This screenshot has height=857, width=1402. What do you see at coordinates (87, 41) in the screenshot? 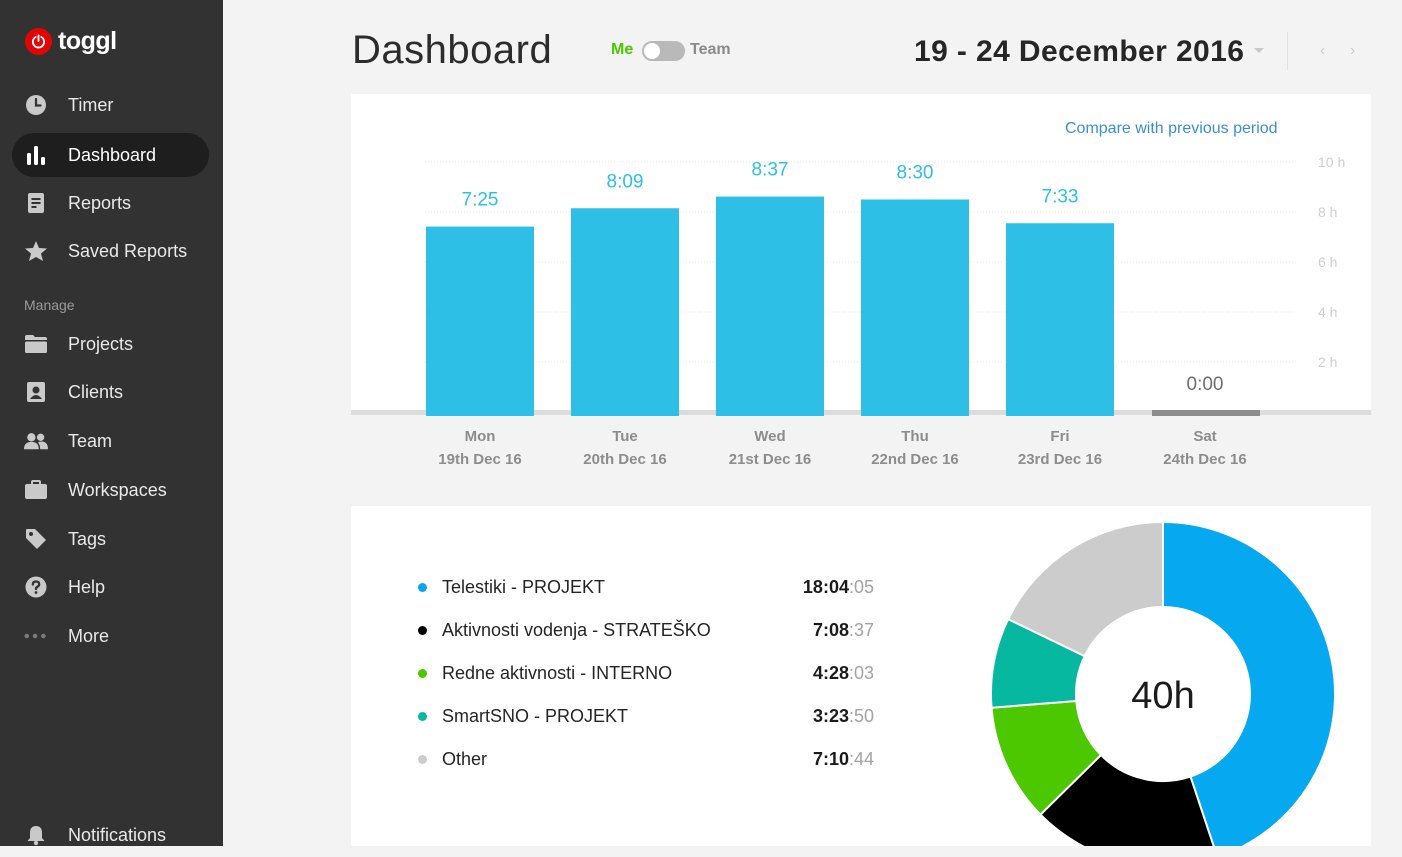
I see `logo-text: toggl` at bounding box center [87, 41].